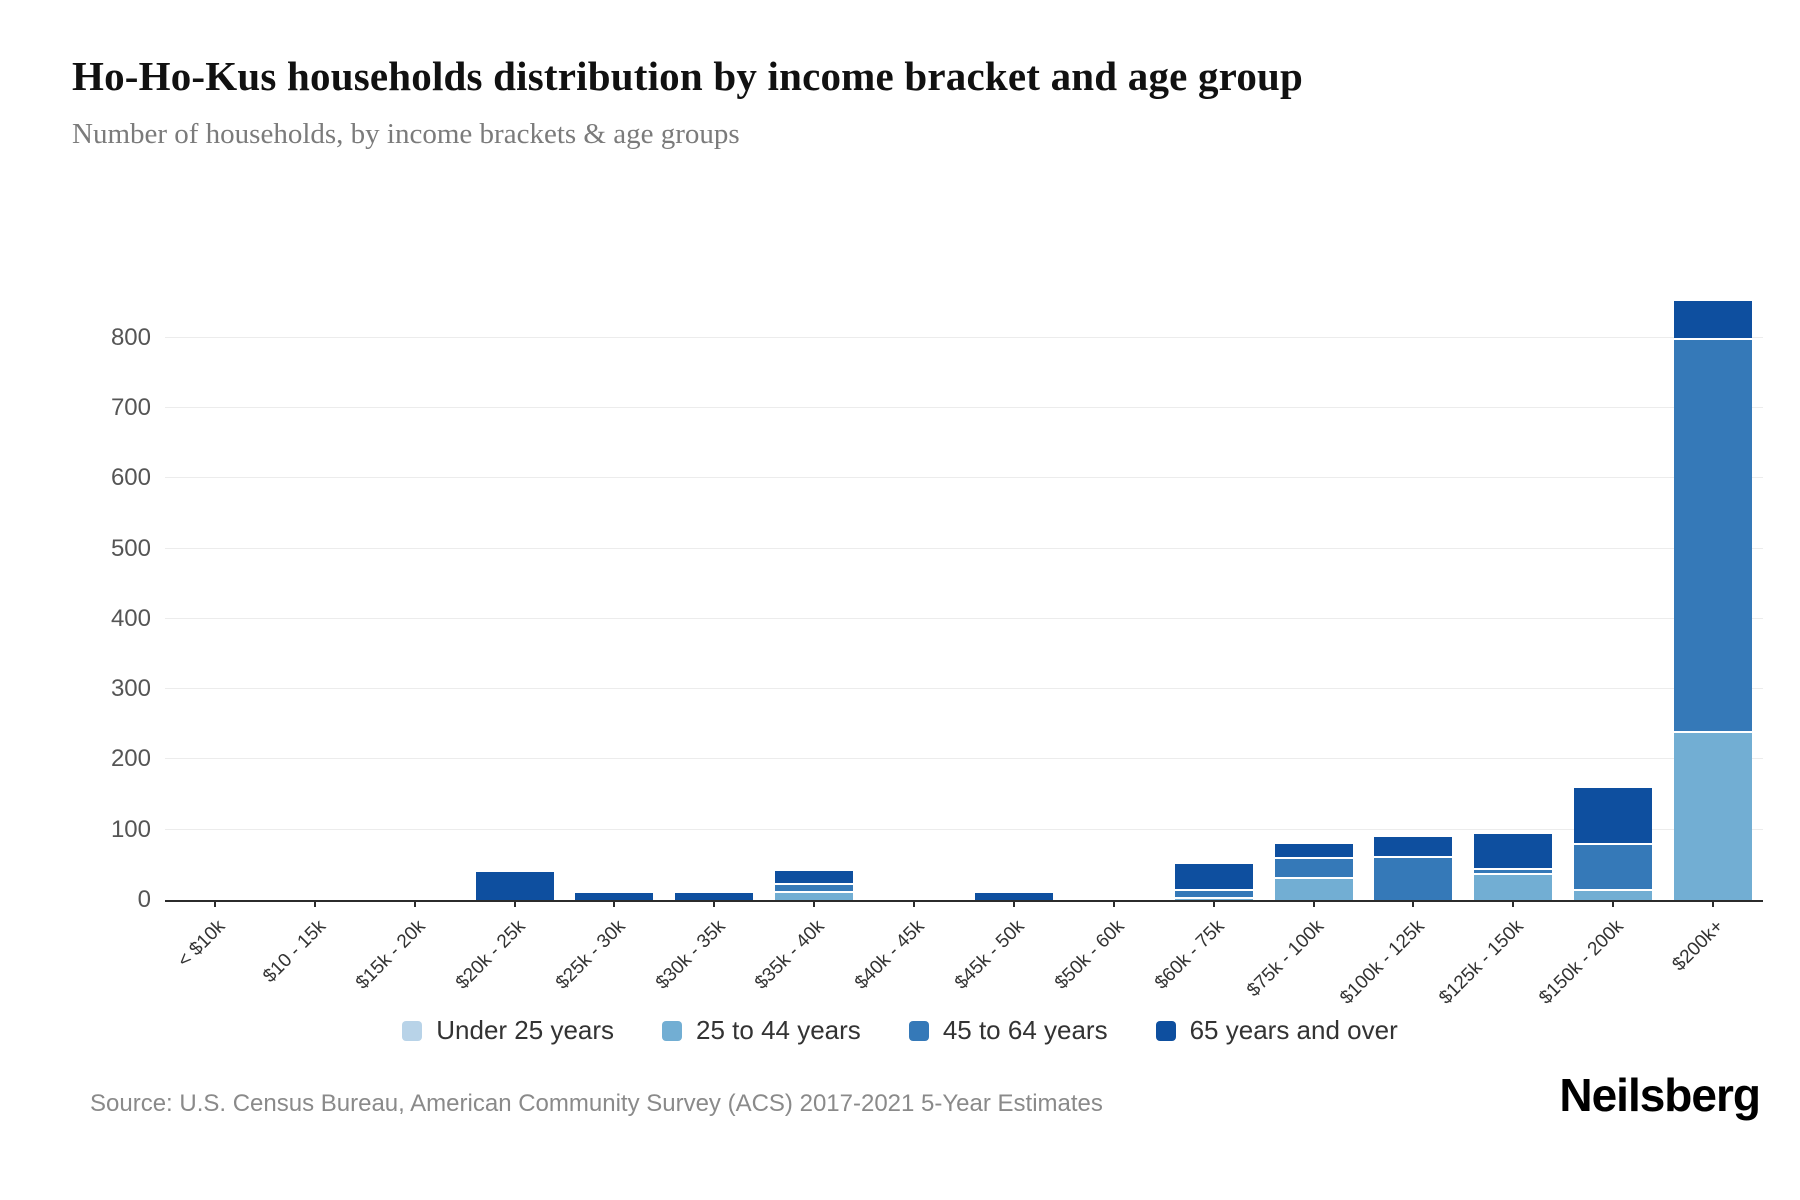 Image resolution: width=1800 pixels, height=1200 pixels. I want to click on category-slot: $30k - 35k, so click(708, 627).